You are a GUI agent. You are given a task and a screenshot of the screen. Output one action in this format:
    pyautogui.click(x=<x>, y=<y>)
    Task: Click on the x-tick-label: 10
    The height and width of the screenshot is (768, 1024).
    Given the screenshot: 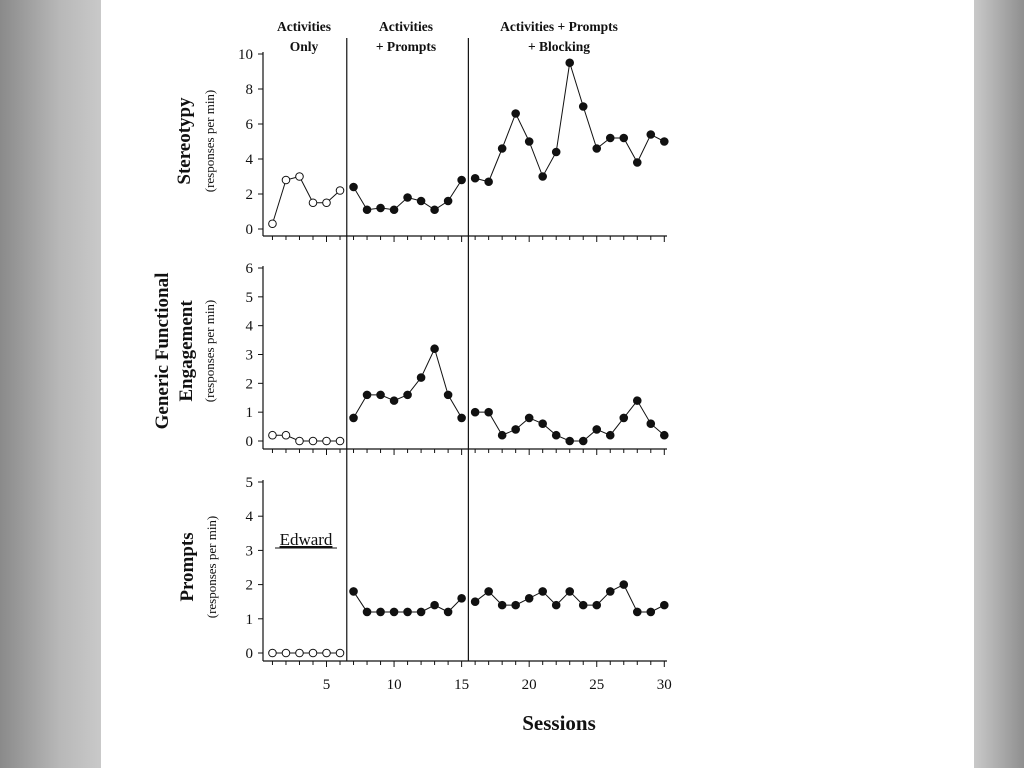 What is the action you would take?
    pyautogui.click(x=394, y=685)
    